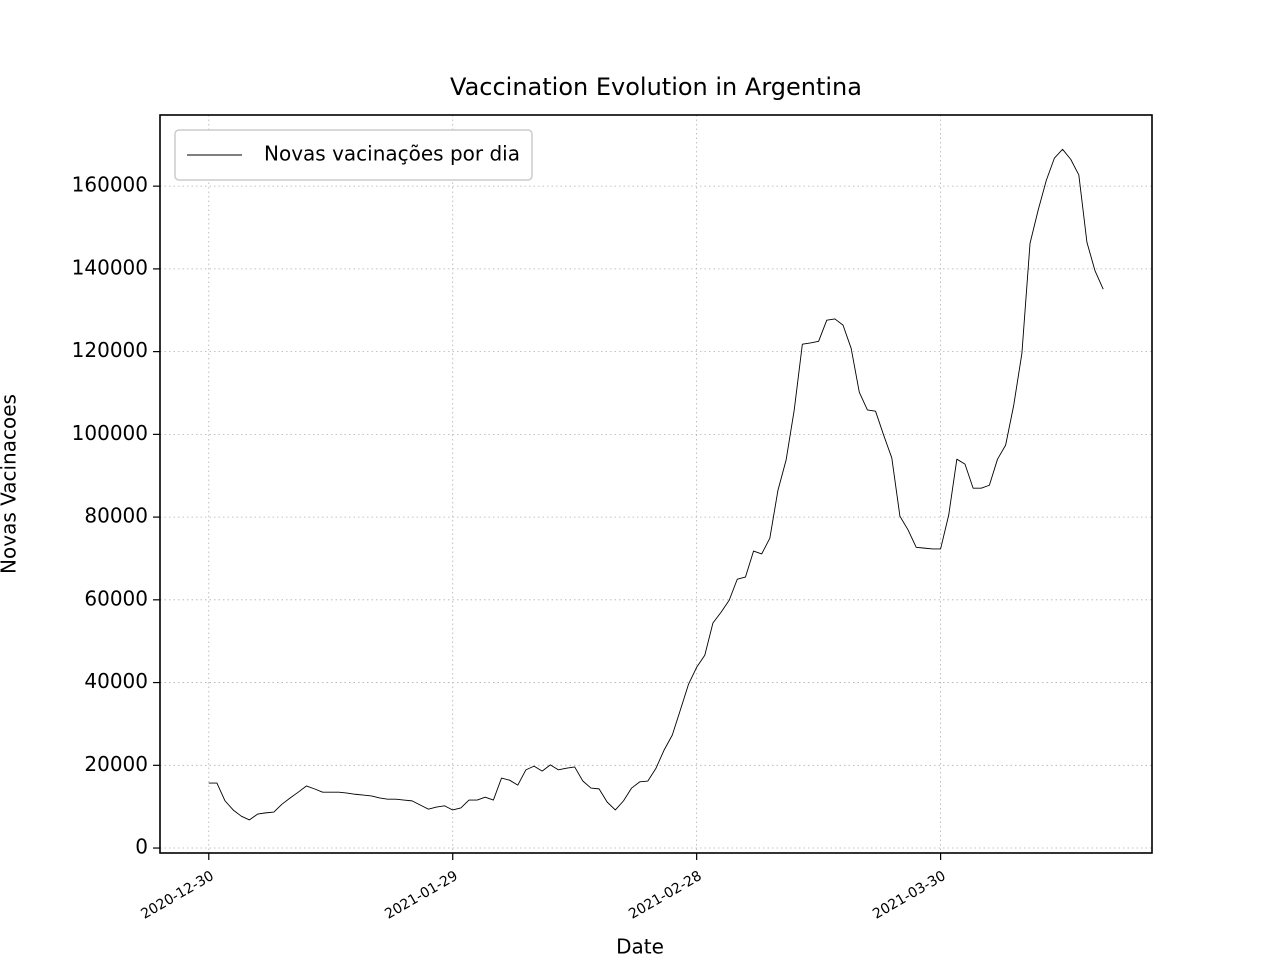 The width and height of the screenshot is (1280, 960). I want to click on legend-box, so click(353, 155).